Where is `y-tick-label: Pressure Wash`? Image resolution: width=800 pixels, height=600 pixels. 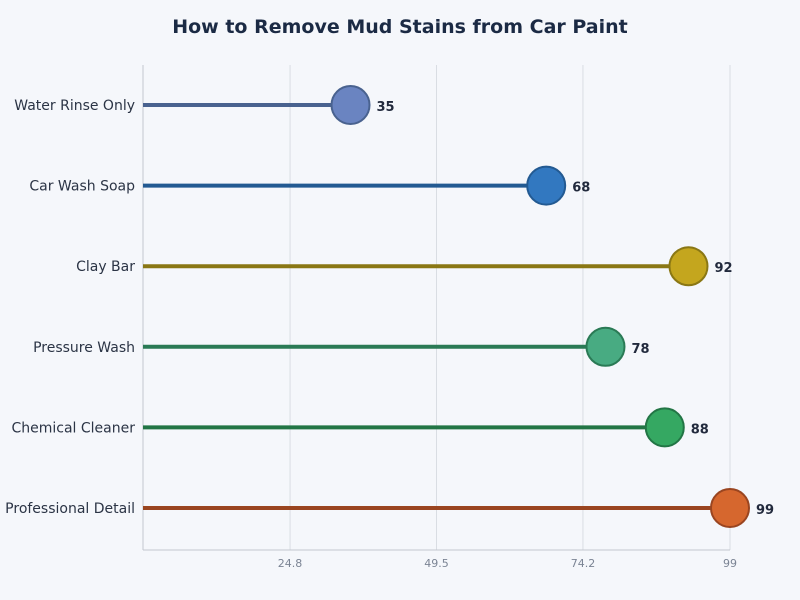 y-tick-label: Pressure Wash is located at coordinates (84, 348).